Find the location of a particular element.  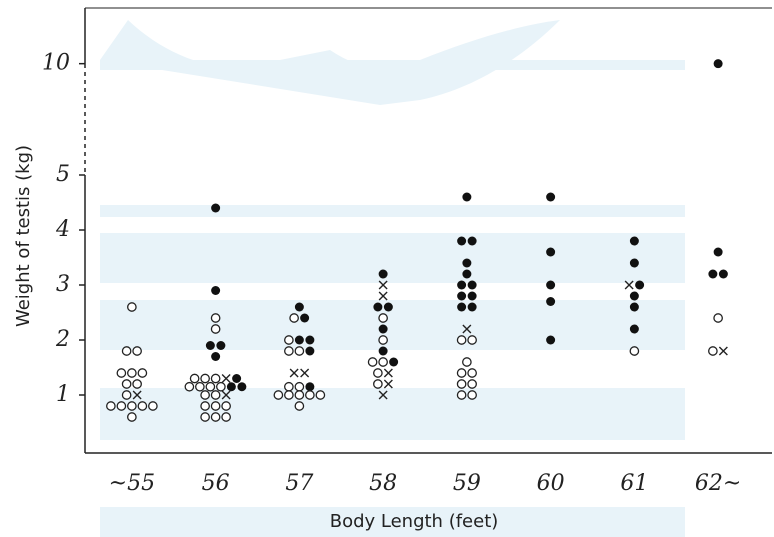

x-tick-label: 61 is located at coordinates (634, 483).